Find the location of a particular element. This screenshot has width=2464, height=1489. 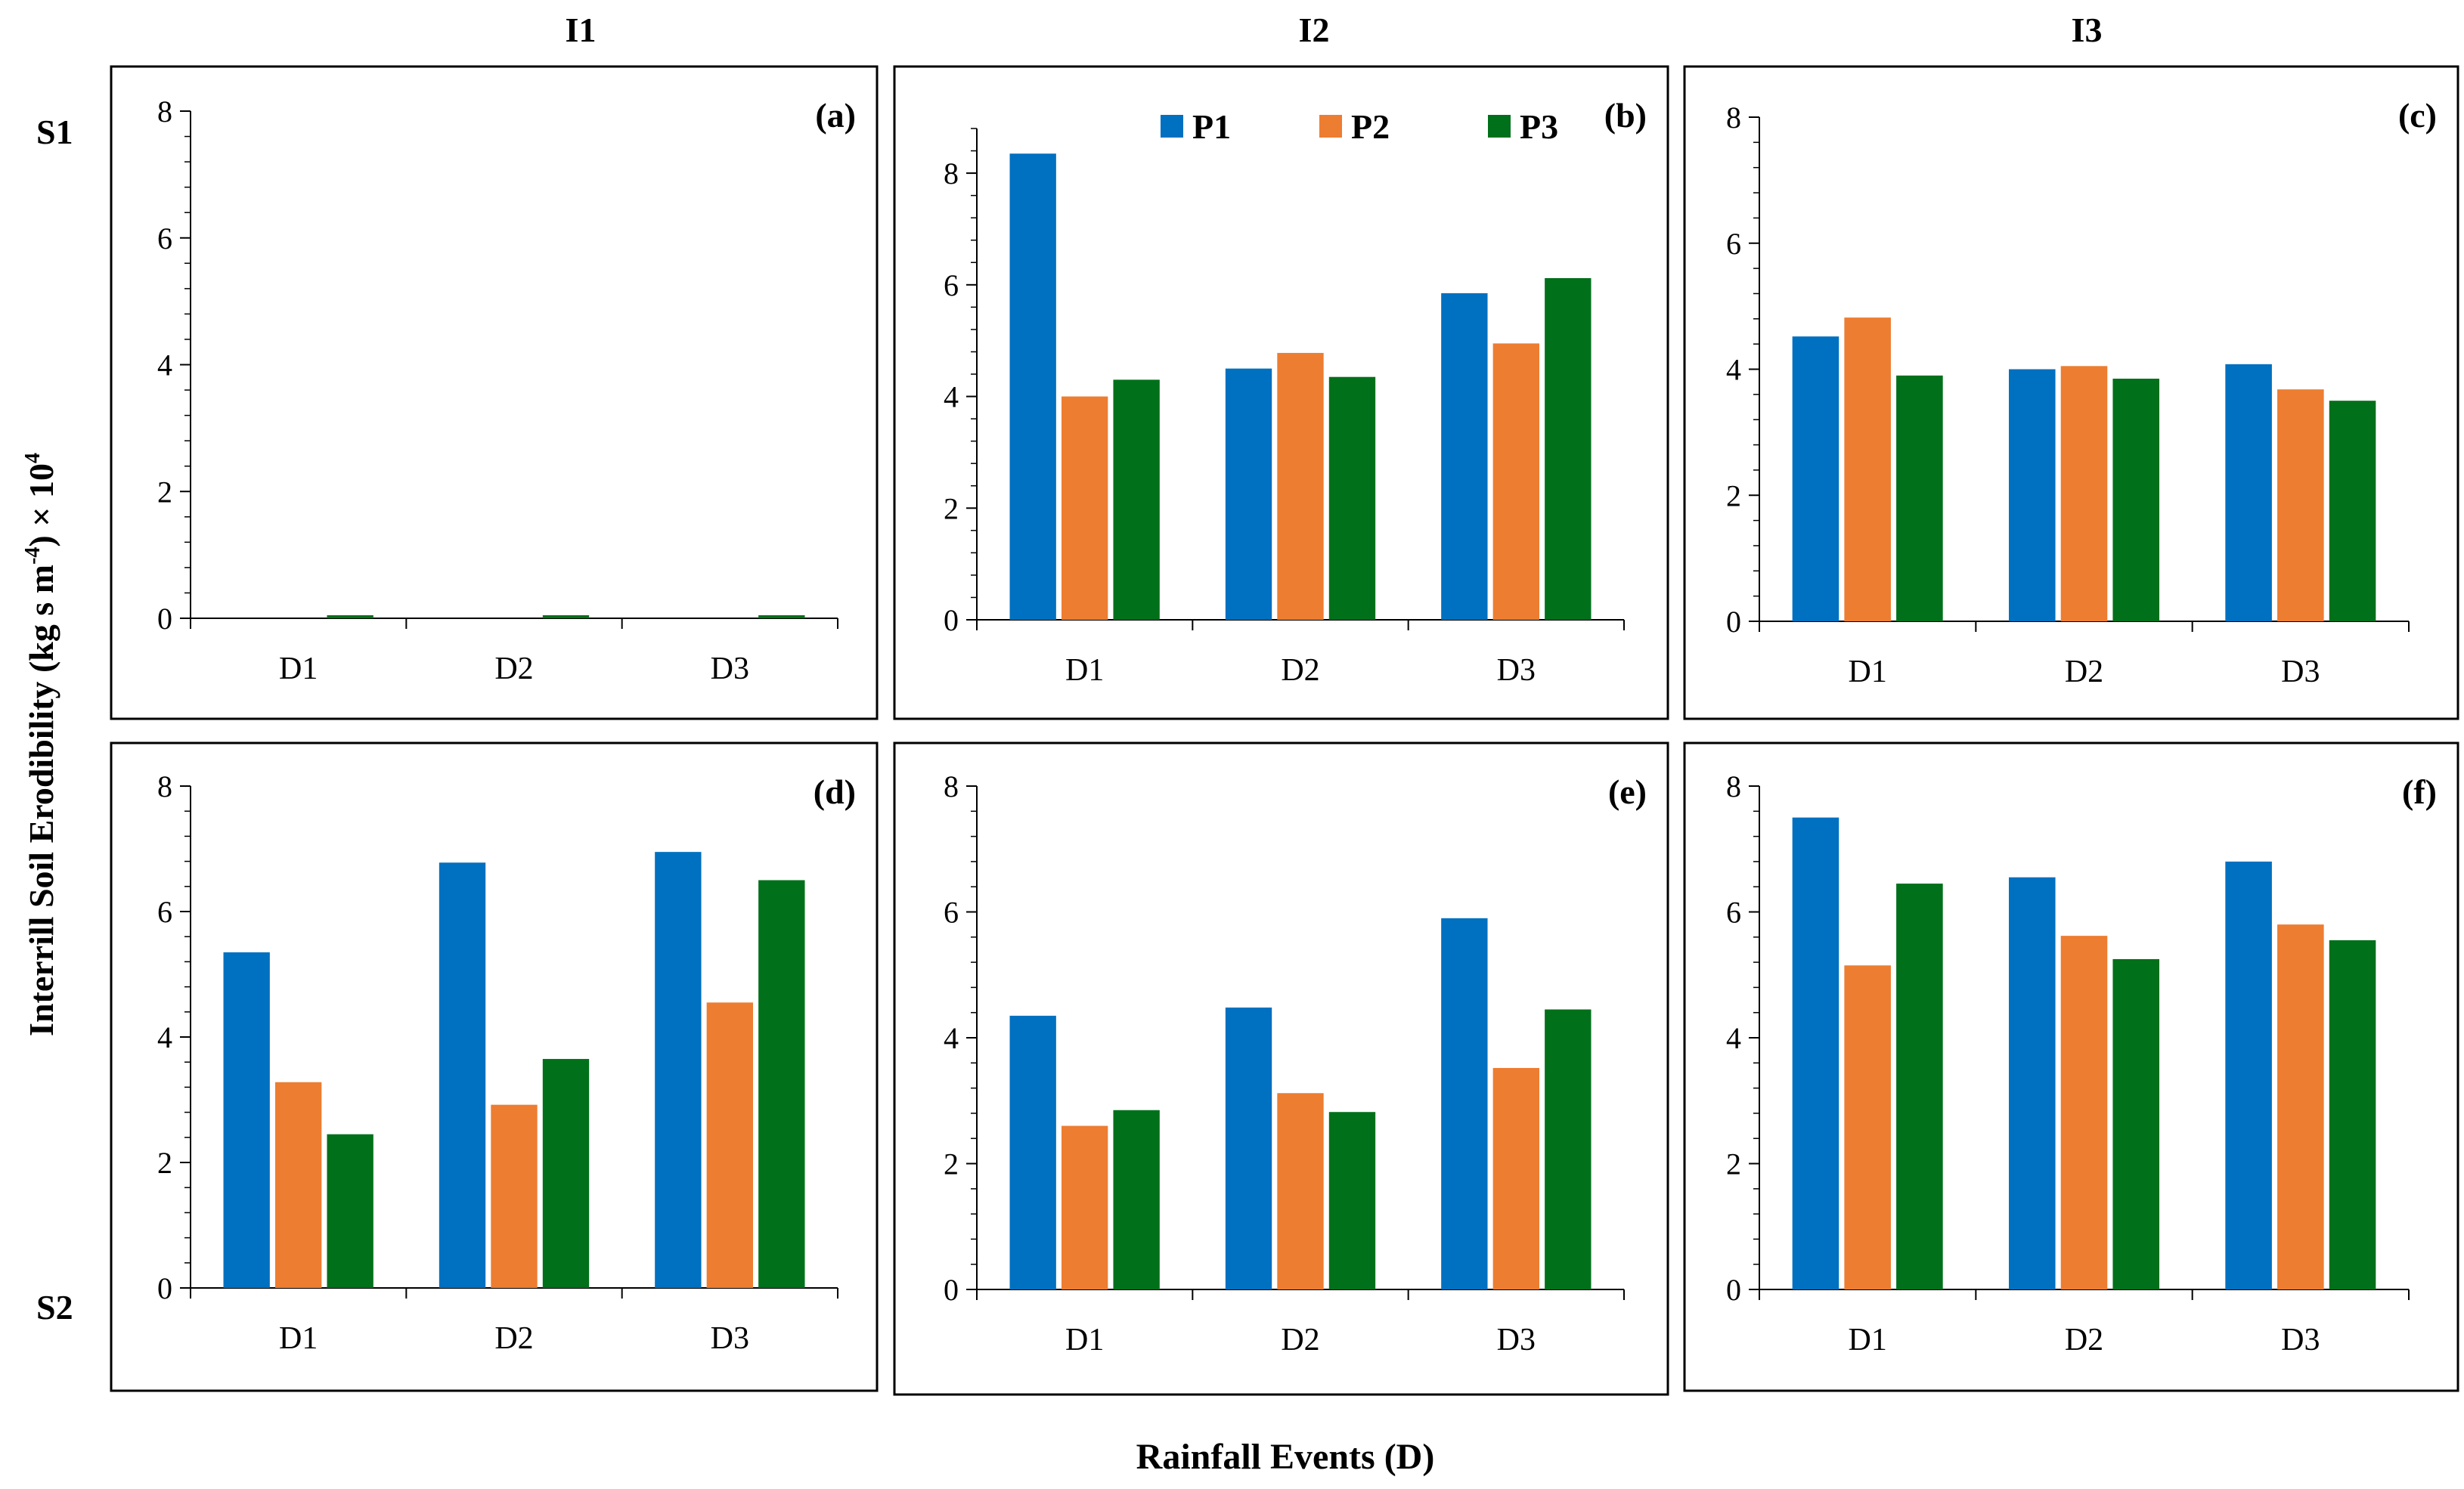

legend-swatch-p2 is located at coordinates (1330, 126).